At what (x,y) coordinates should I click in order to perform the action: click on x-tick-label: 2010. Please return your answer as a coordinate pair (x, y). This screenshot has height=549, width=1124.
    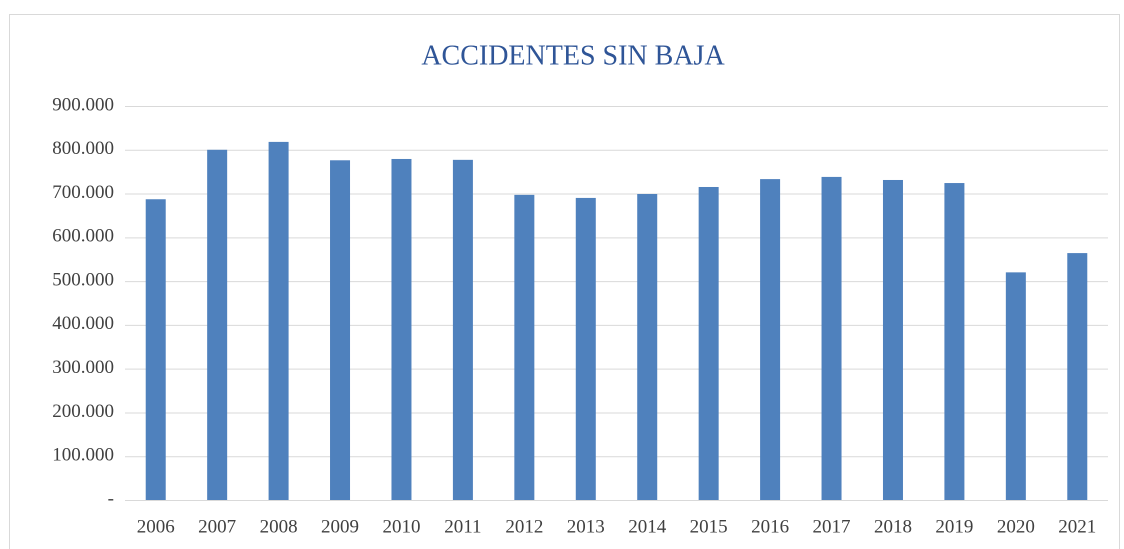
    Looking at the image, I should click on (401, 526).